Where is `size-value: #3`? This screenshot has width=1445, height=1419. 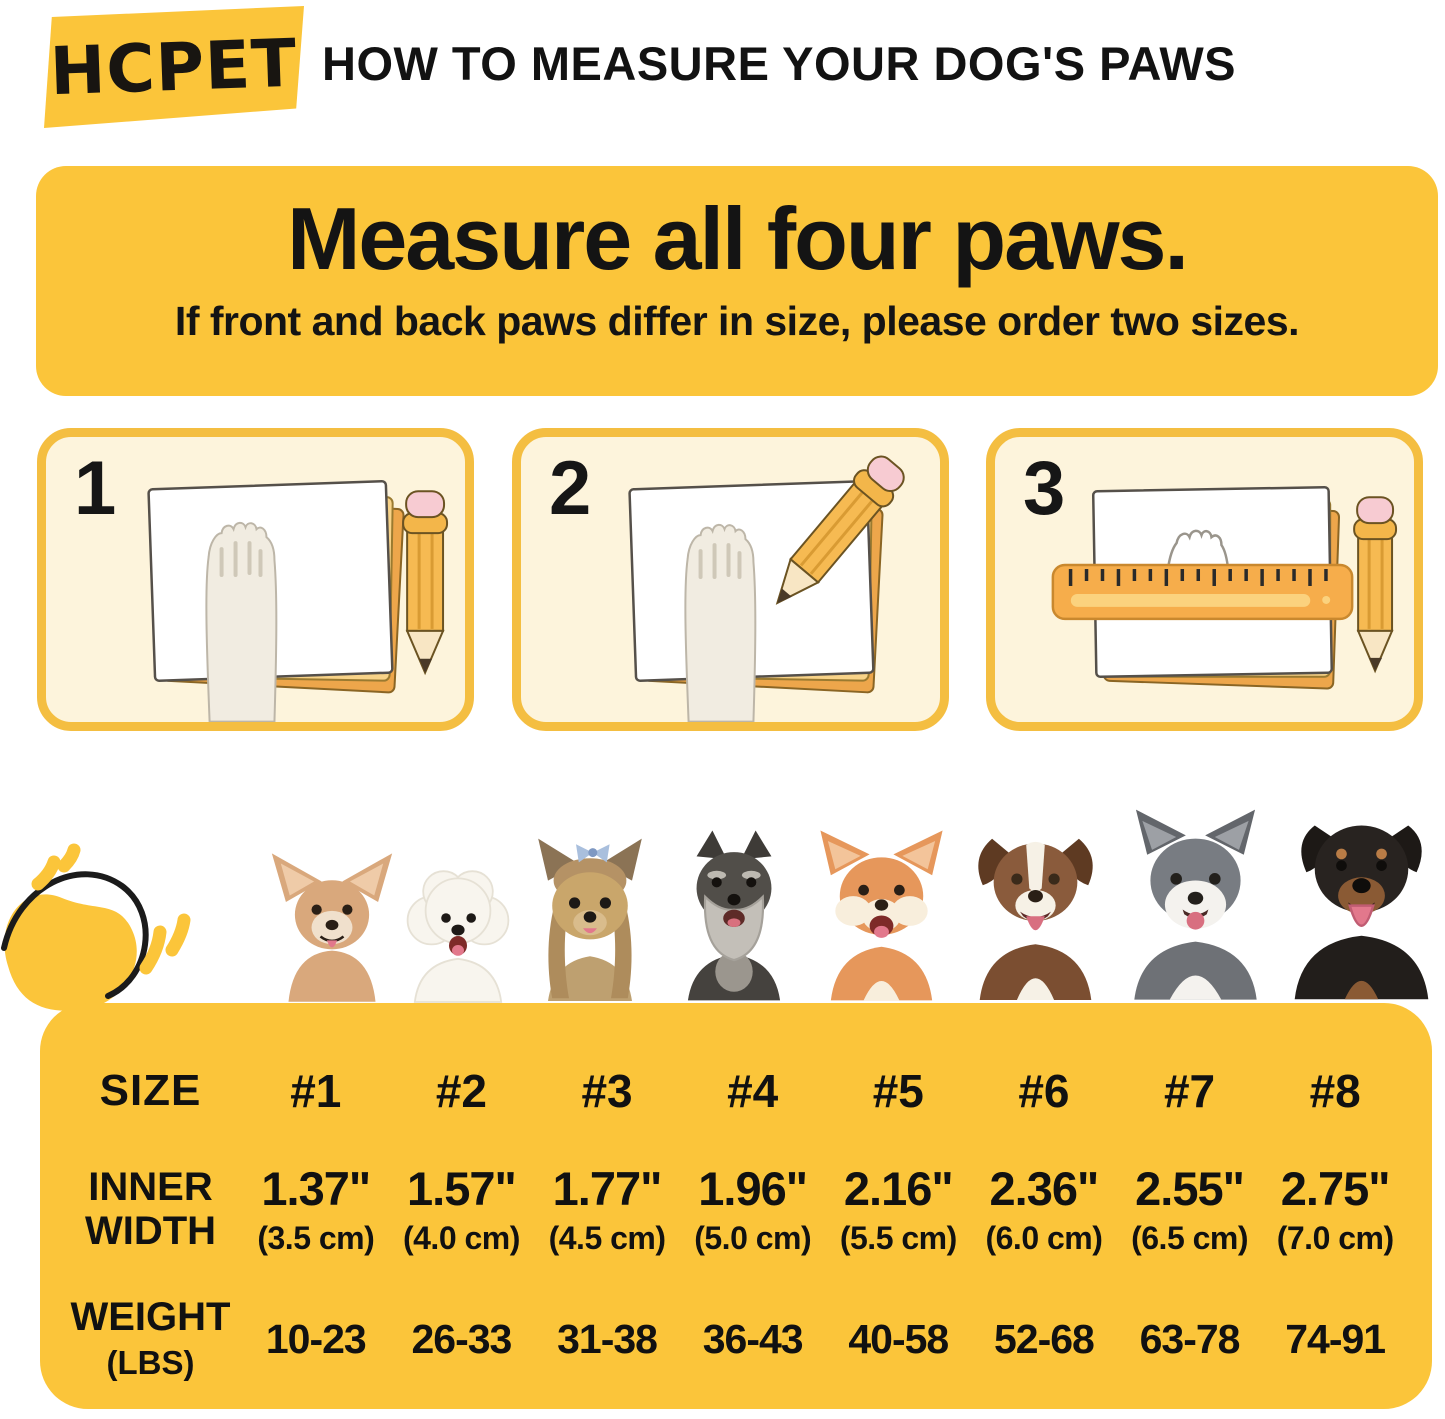
size-value: #3 is located at coordinates (607, 1090).